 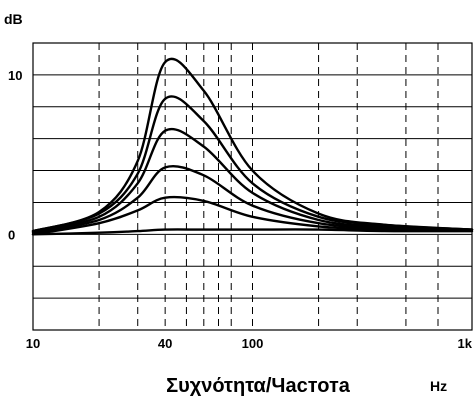 What do you see at coordinates (253, 343) in the screenshot?
I see `x-tick-label: 100` at bounding box center [253, 343].